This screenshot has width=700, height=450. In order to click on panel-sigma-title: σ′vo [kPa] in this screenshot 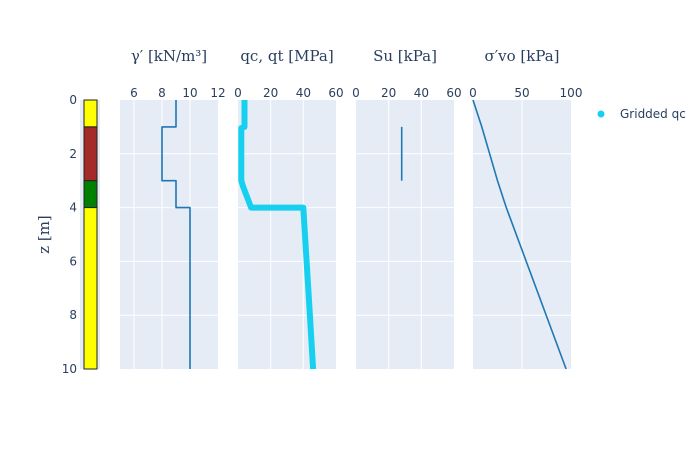, I will do `click(521, 56)`.